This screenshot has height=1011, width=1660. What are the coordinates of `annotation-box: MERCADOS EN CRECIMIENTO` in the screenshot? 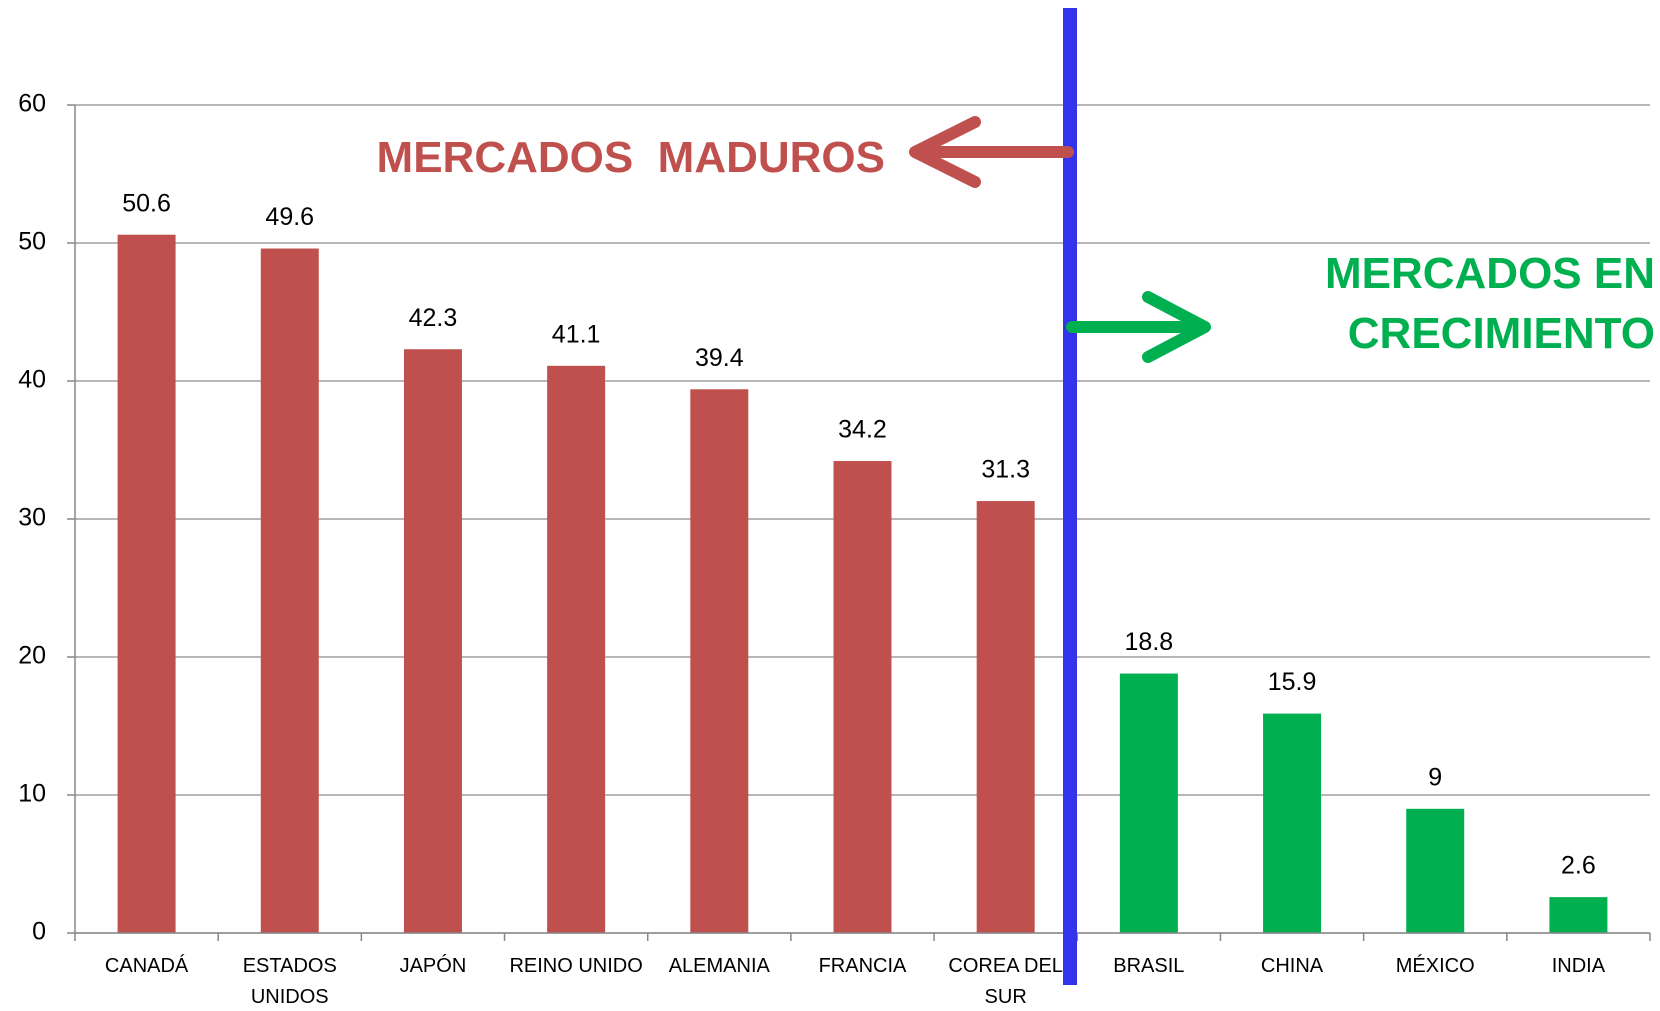 It's located at (1489, 303).